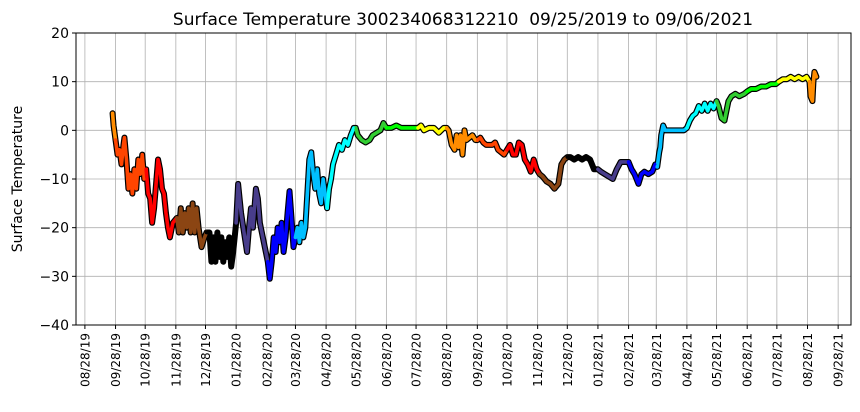 The image size is (860, 412). Describe the element at coordinates (356, 360) in the screenshot. I see `x-tick-label: 05/28/20` at that location.